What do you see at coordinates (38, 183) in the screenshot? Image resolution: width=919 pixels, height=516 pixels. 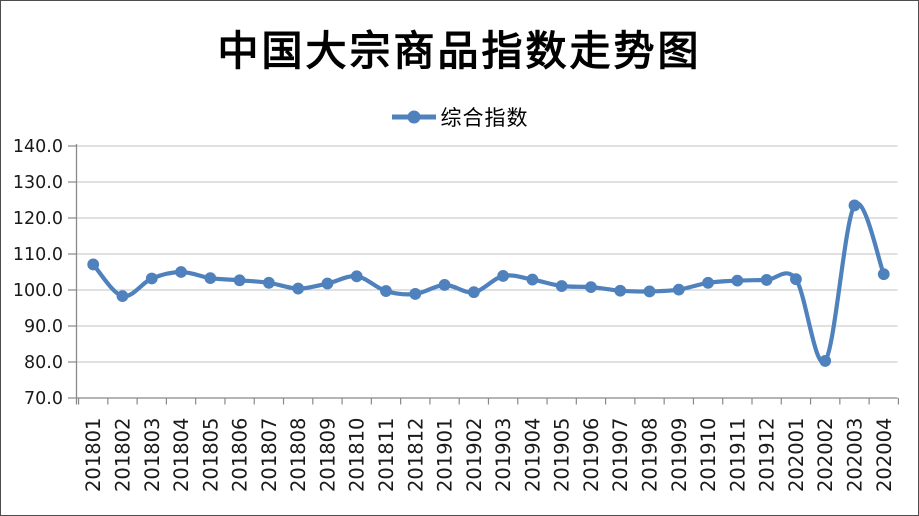 I see `y-tick-label: 130.0` at bounding box center [38, 183].